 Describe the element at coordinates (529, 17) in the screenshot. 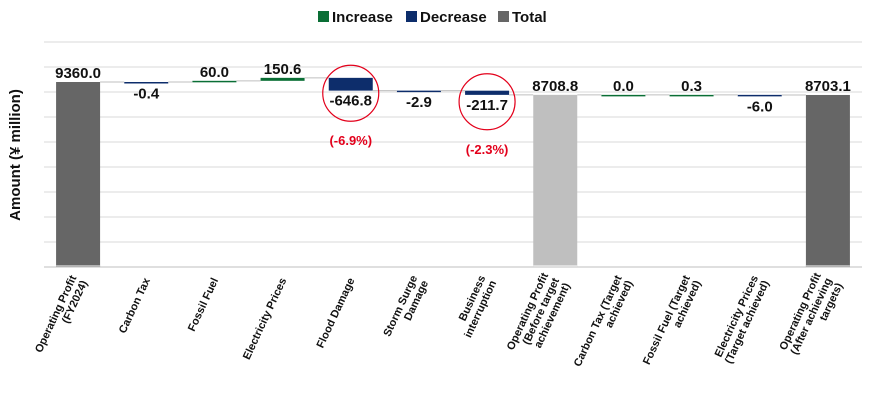

I see `legend-label: Total` at that location.